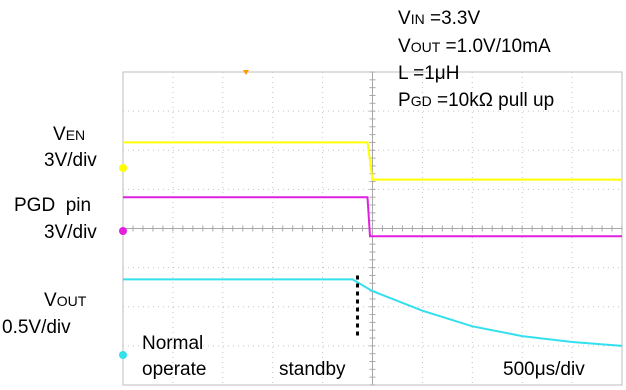  Describe the element at coordinates (246, 72) in the screenshot. I see `trigger-marker` at that location.